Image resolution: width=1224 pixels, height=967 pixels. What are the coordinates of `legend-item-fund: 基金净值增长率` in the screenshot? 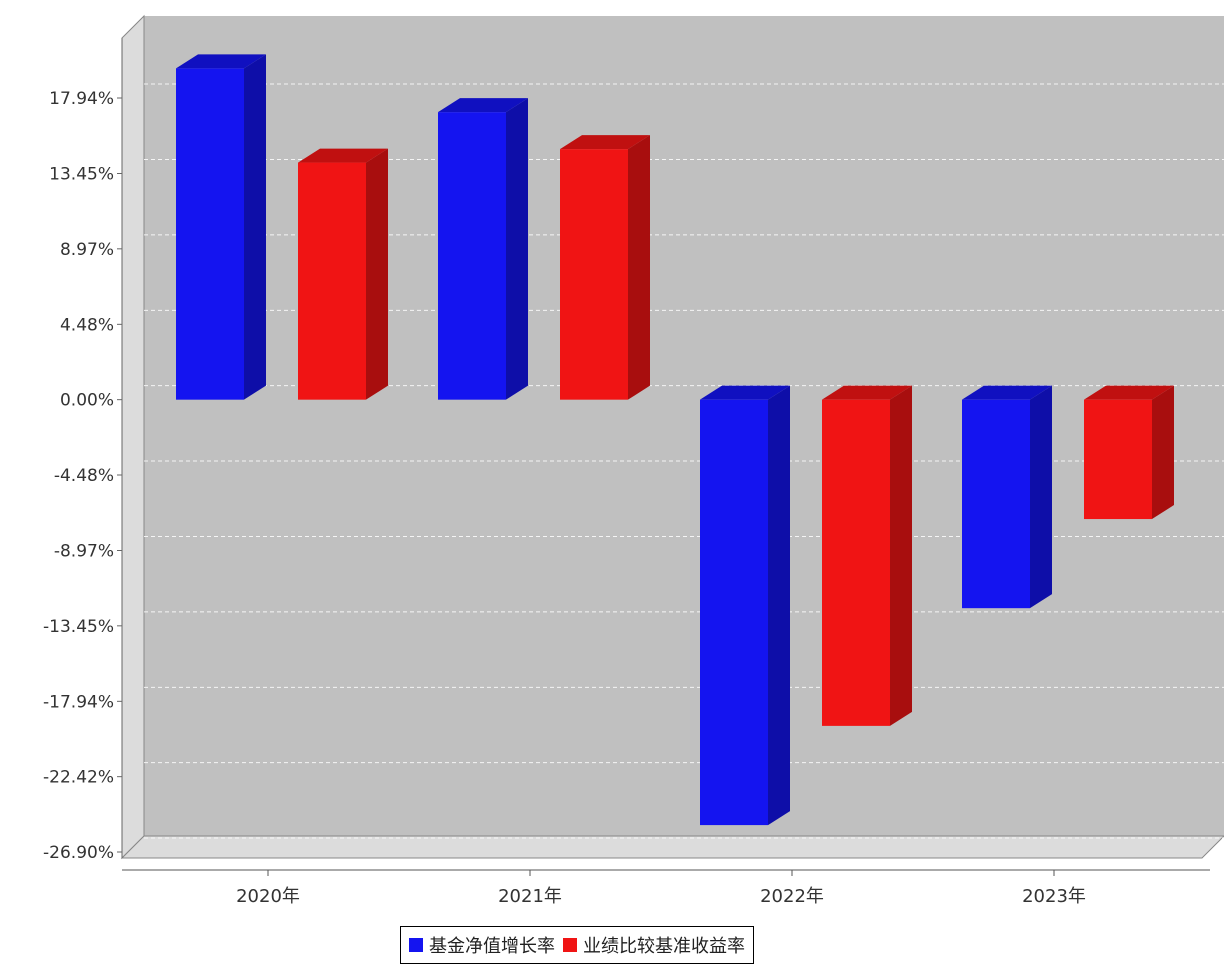 It's located at (482, 945).